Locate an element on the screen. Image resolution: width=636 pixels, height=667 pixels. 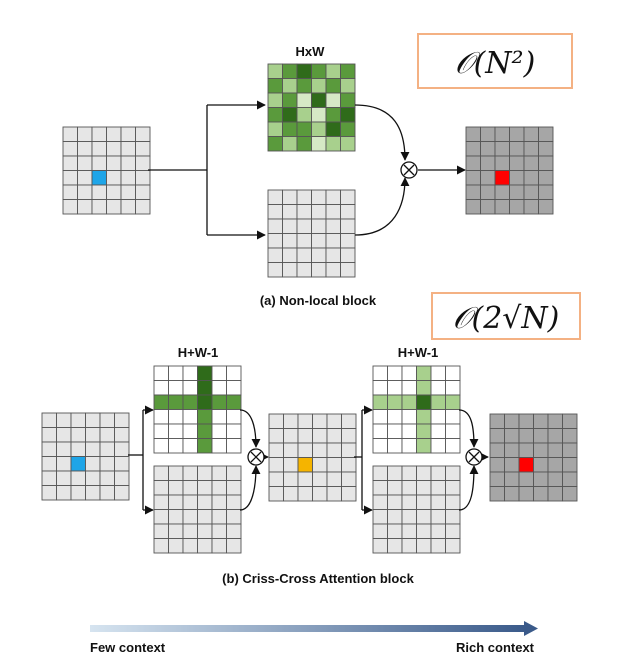
bottom-input-grid is located at coordinates (85, 456).